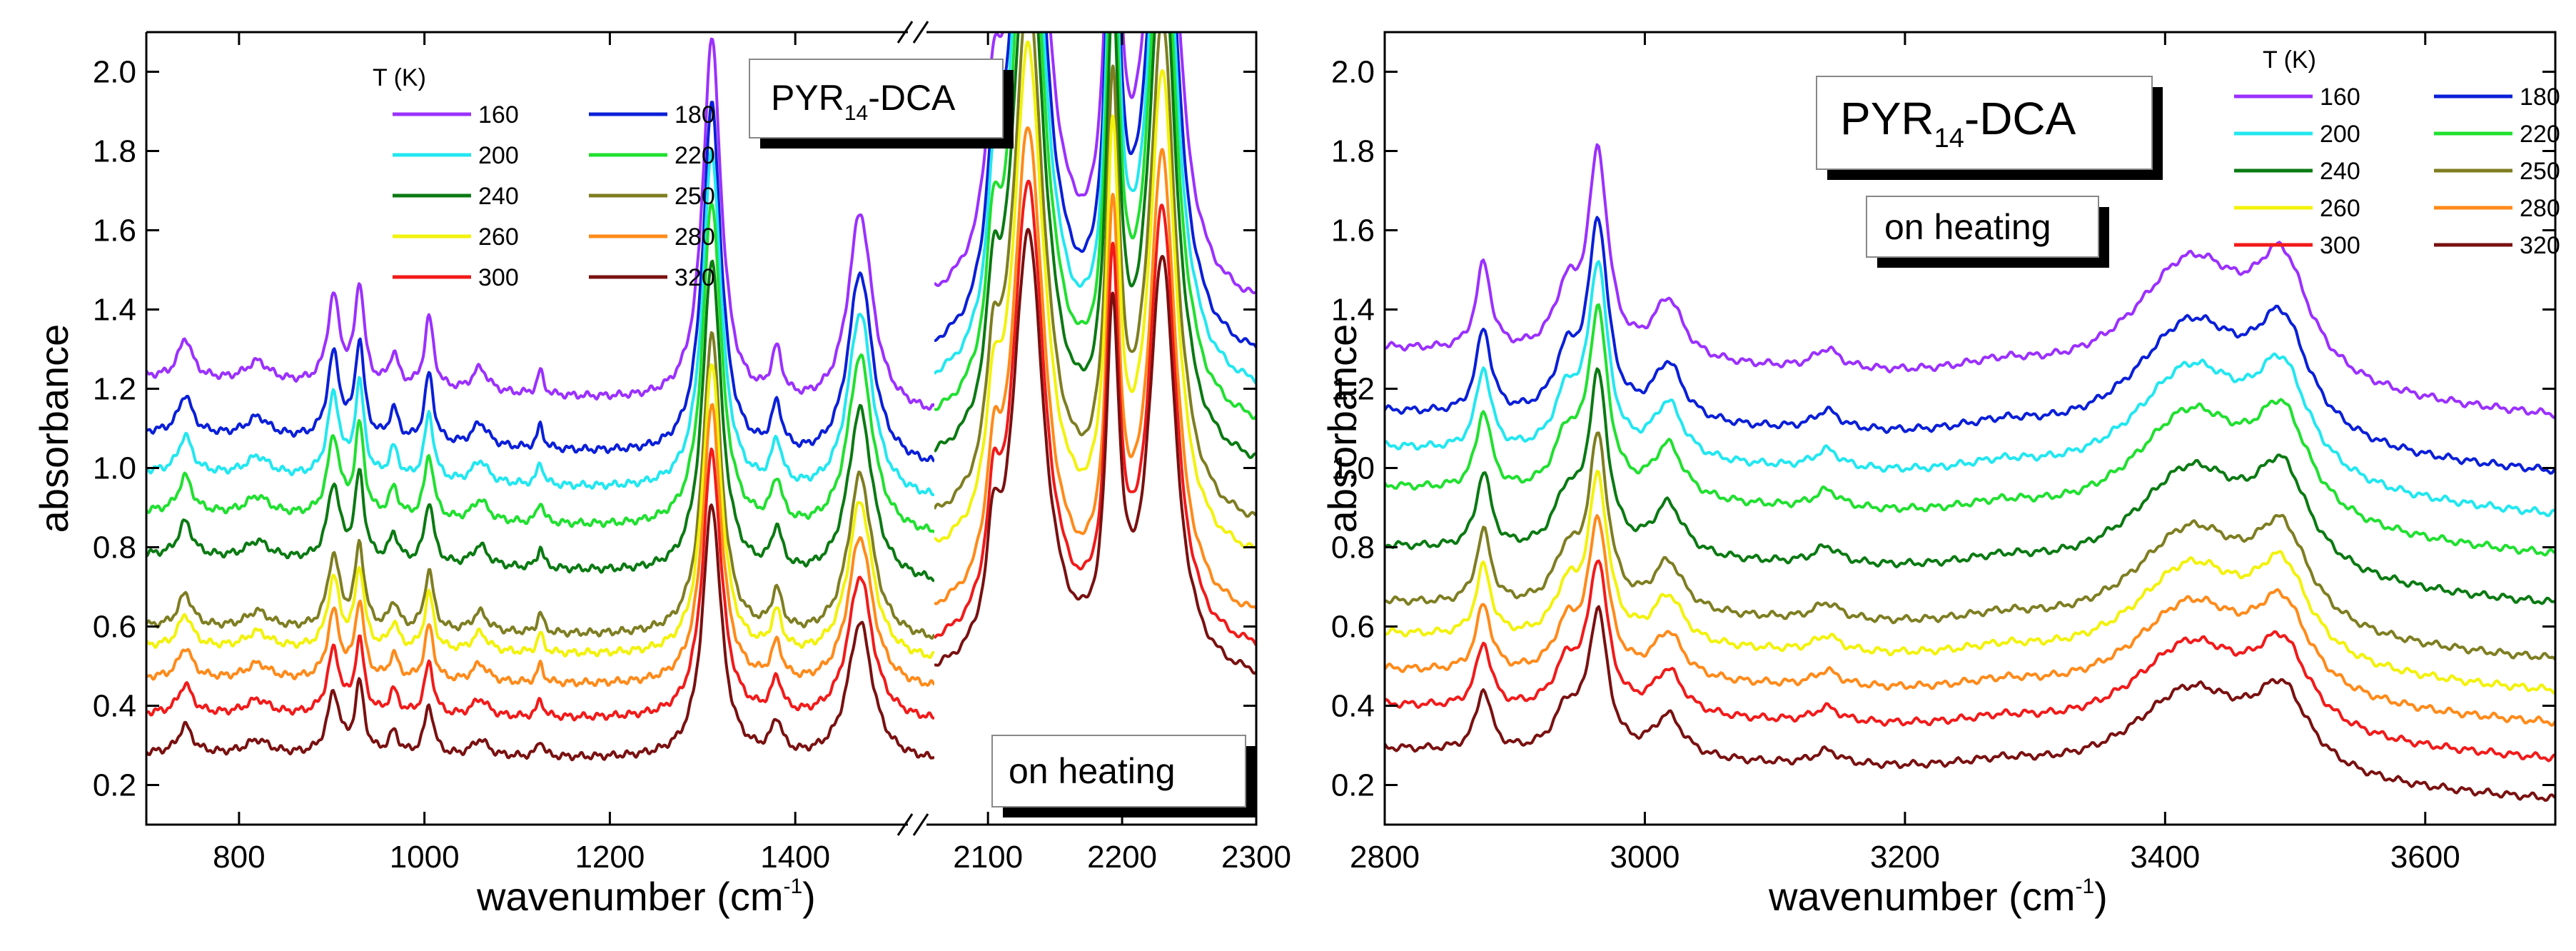 The width and height of the screenshot is (2576, 951). What do you see at coordinates (807, 98) in the screenshot?
I see `compound-left-main: PYR` at bounding box center [807, 98].